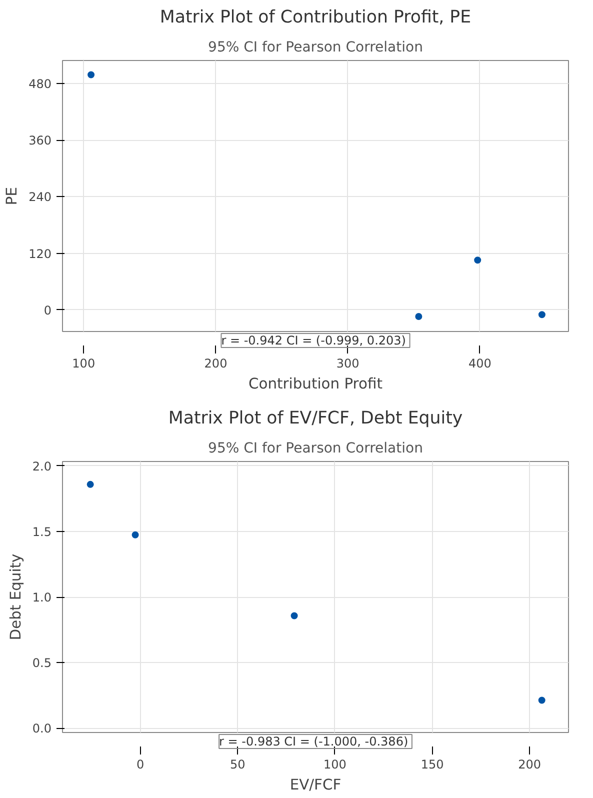 This screenshot has width=593, height=798. What do you see at coordinates (42, 663) in the screenshot?
I see `y-tick-label: 0.5` at bounding box center [42, 663].